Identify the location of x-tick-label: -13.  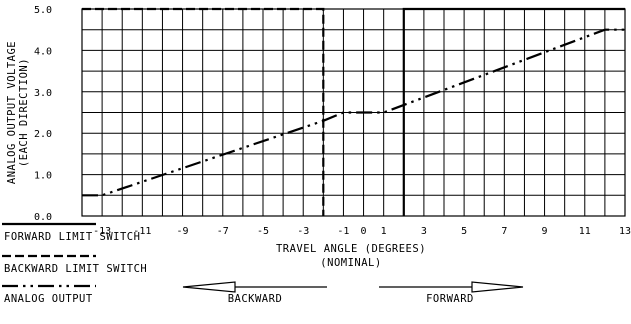
(102, 231).